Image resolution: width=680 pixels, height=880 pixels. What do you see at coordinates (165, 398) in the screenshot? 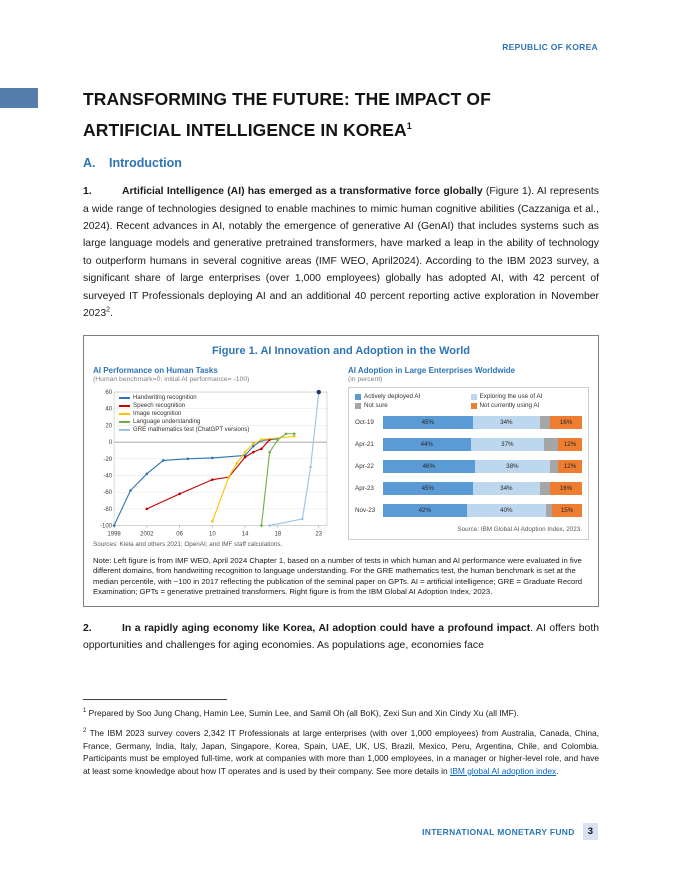
I see `legend-label: Handwriting recognition` at bounding box center [165, 398].